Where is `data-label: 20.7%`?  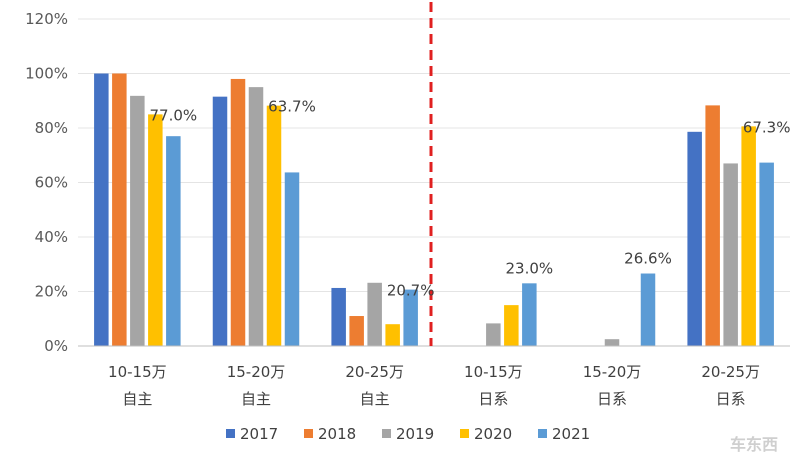 data-label: 20.7% is located at coordinates (411, 291).